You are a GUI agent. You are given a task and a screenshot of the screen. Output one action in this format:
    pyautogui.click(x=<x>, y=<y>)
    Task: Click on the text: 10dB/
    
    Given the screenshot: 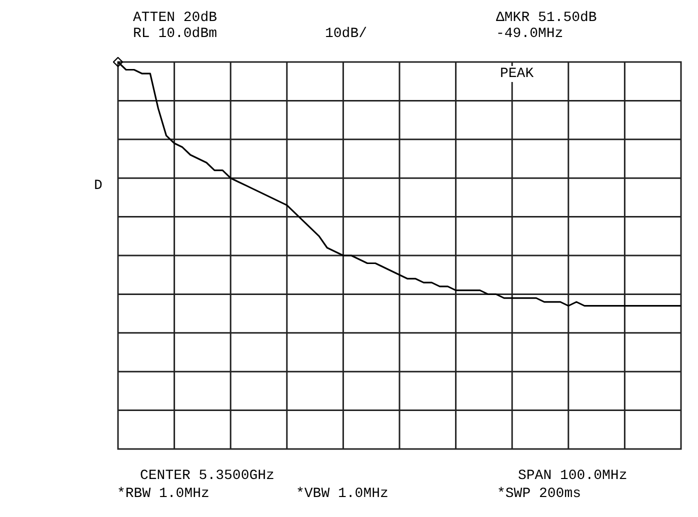 What is the action you would take?
    pyautogui.click(x=346, y=34)
    